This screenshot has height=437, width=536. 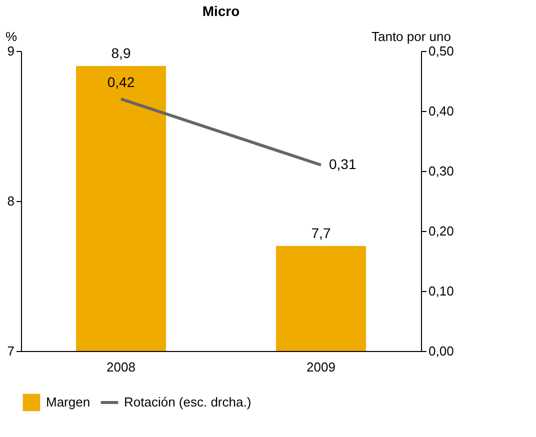 I want to click on y-tick-label: 7, so click(x=10, y=351).